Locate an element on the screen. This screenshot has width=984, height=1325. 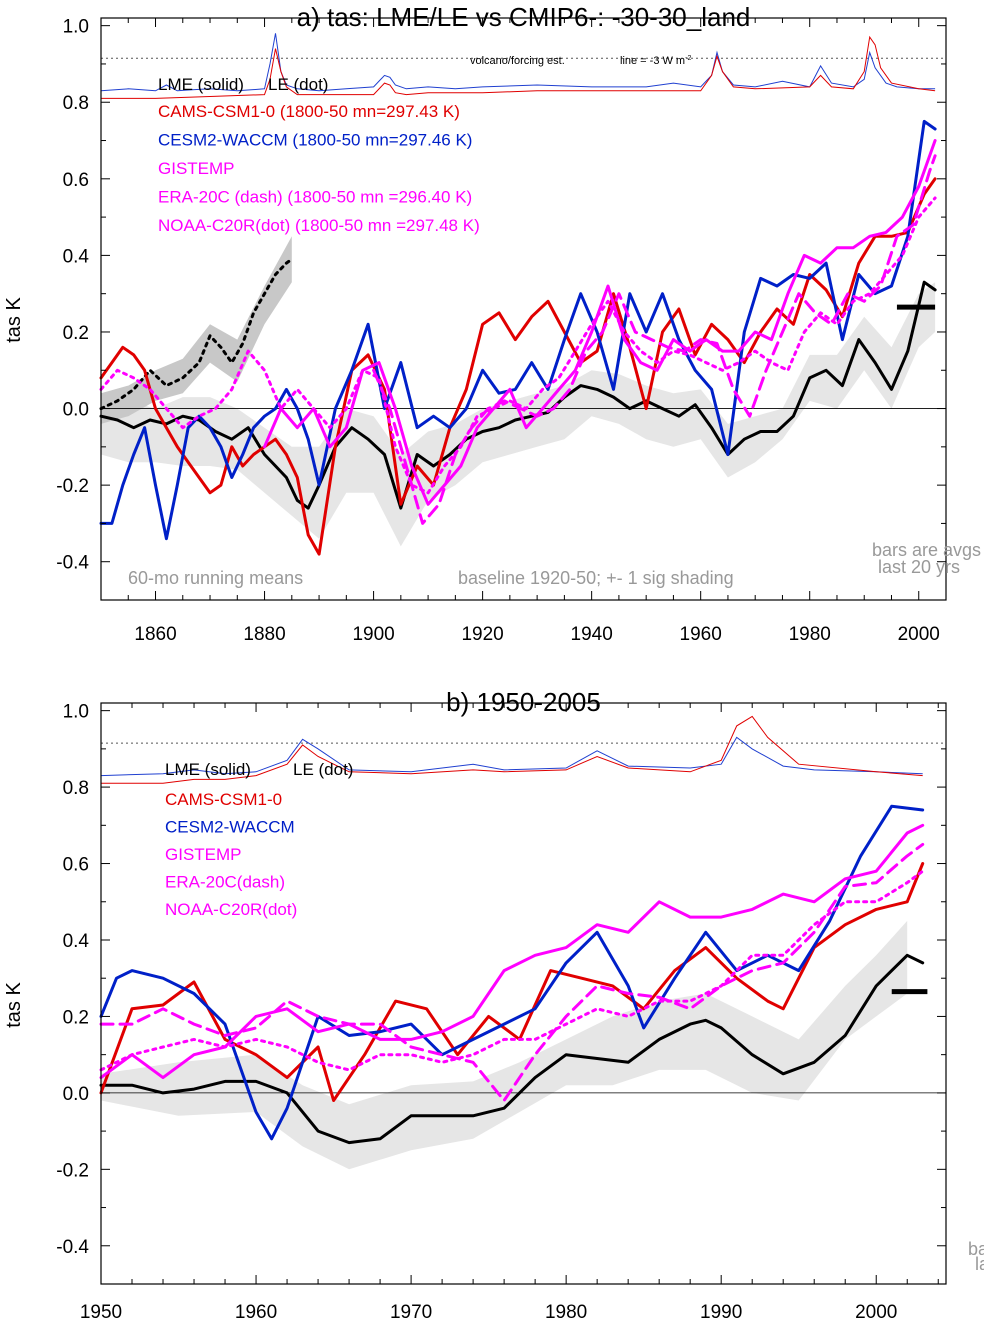
running-mean-note: 60-mo running means is located at coordinates (215, 578).